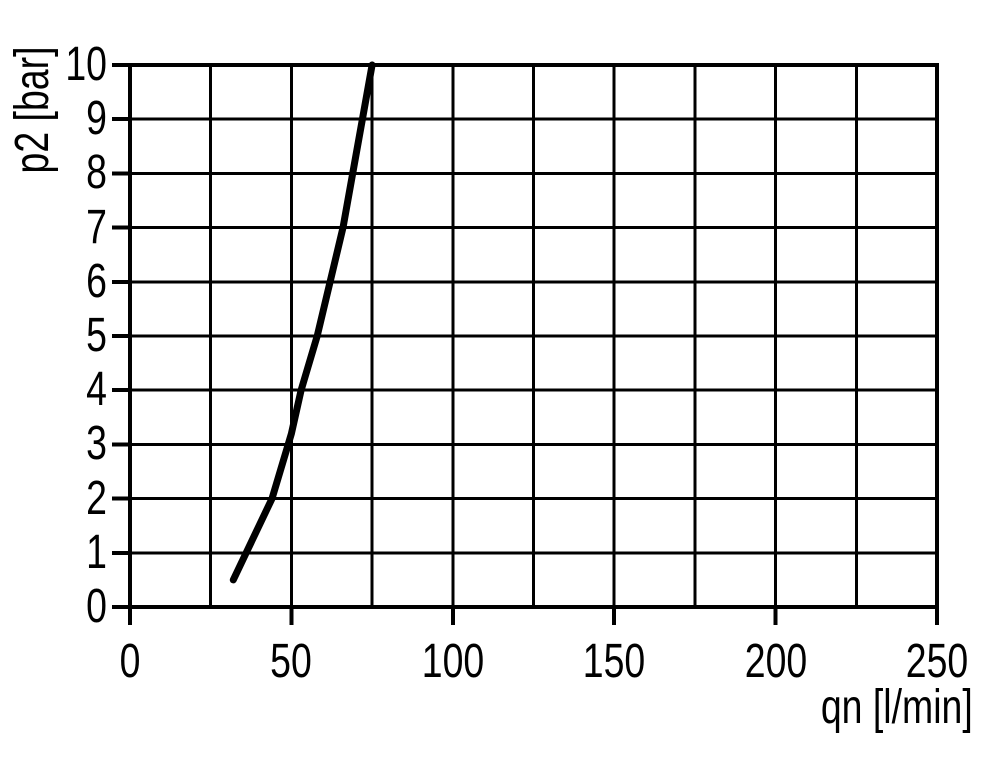 Image resolution: width=1000 pixels, height=764 pixels. Describe the element at coordinates (96, 281) in the screenshot. I see `y-tick-label: 6` at that location.